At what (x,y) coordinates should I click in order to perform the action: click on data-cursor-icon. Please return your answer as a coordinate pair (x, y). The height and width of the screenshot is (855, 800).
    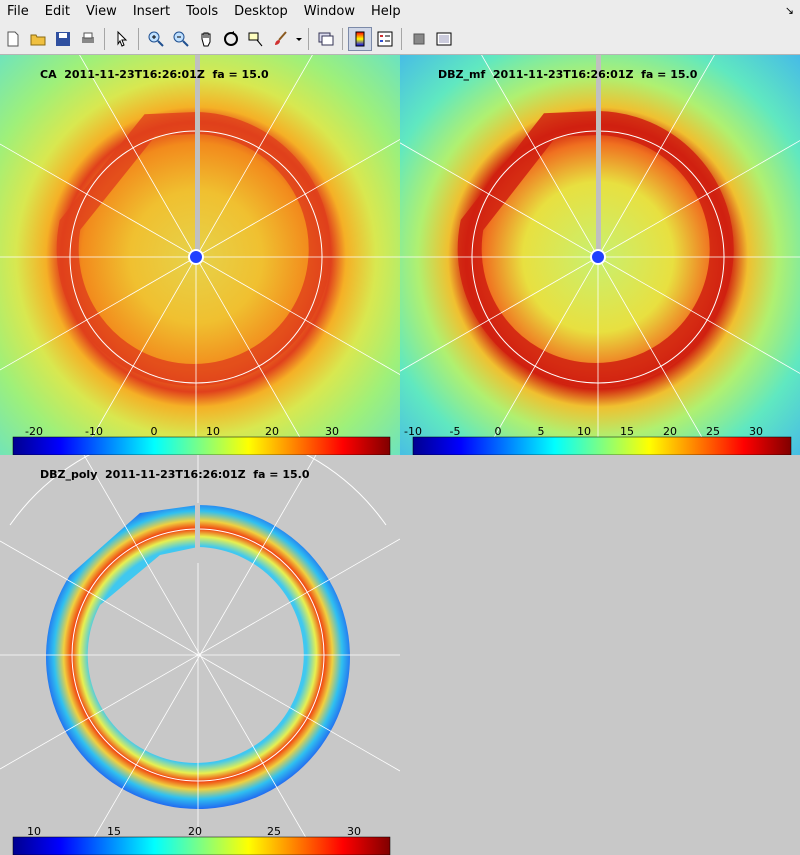
    Looking at the image, I should click on (256, 39).